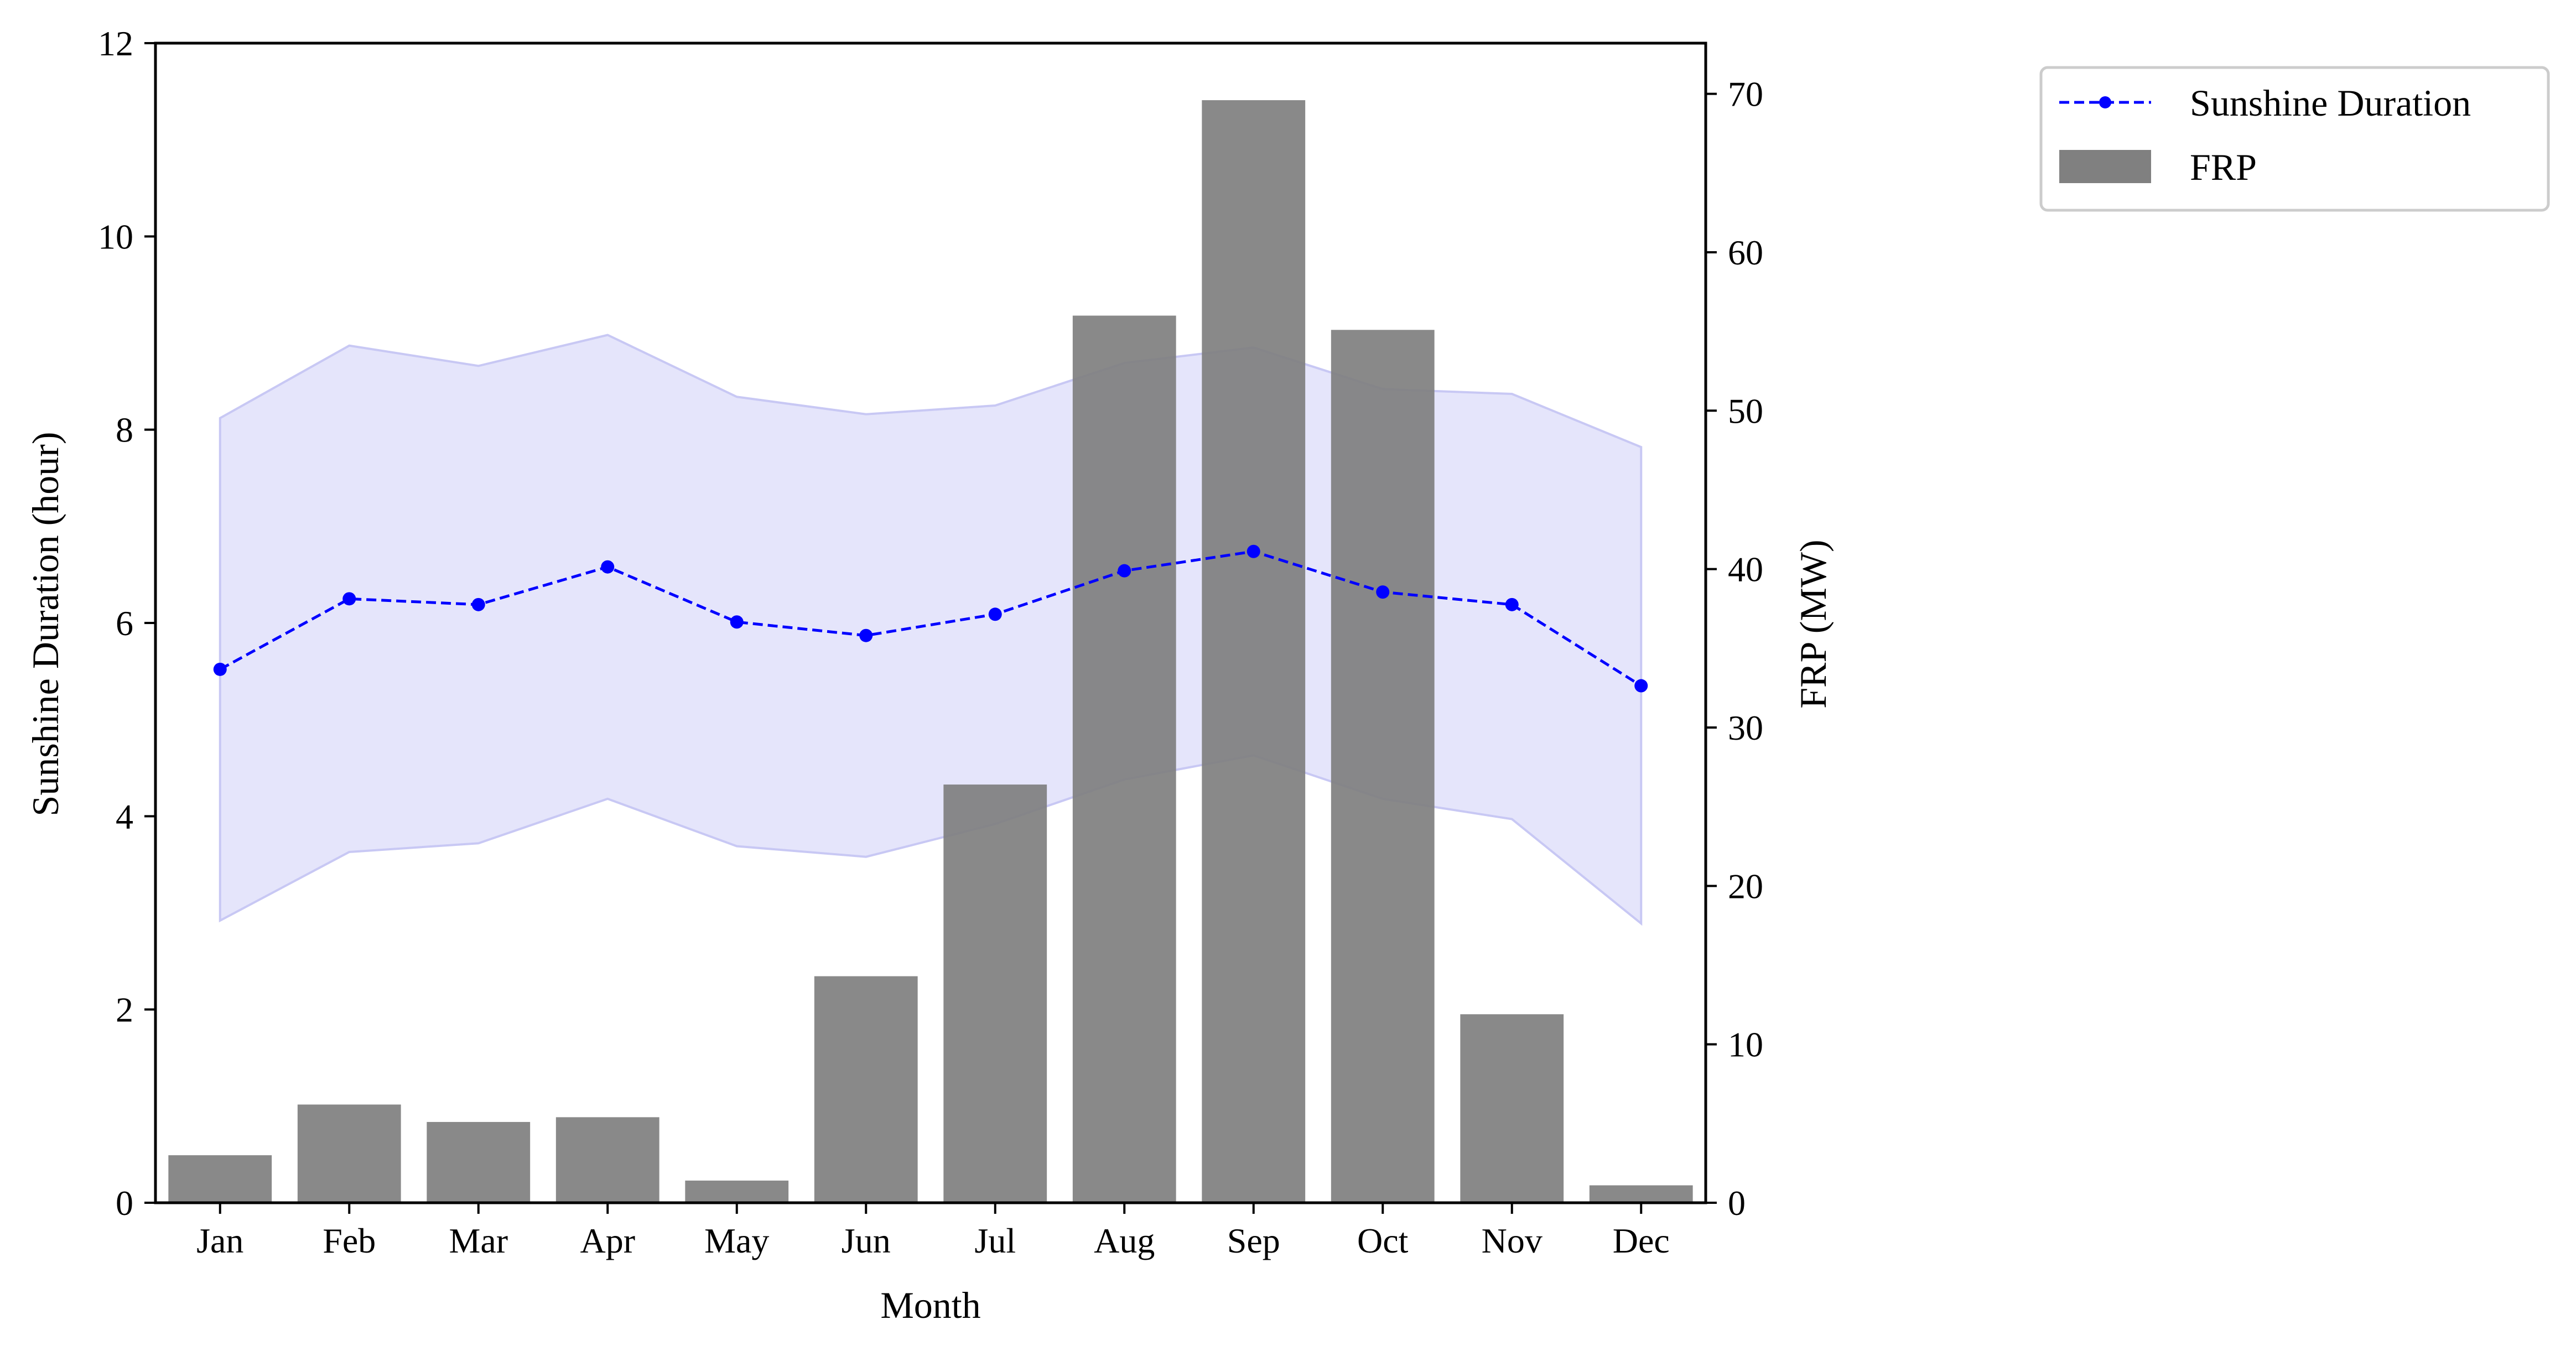  Describe the element at coordinates (479, 1162) in the screenshot. I see `frp-bar-mar` at that location.